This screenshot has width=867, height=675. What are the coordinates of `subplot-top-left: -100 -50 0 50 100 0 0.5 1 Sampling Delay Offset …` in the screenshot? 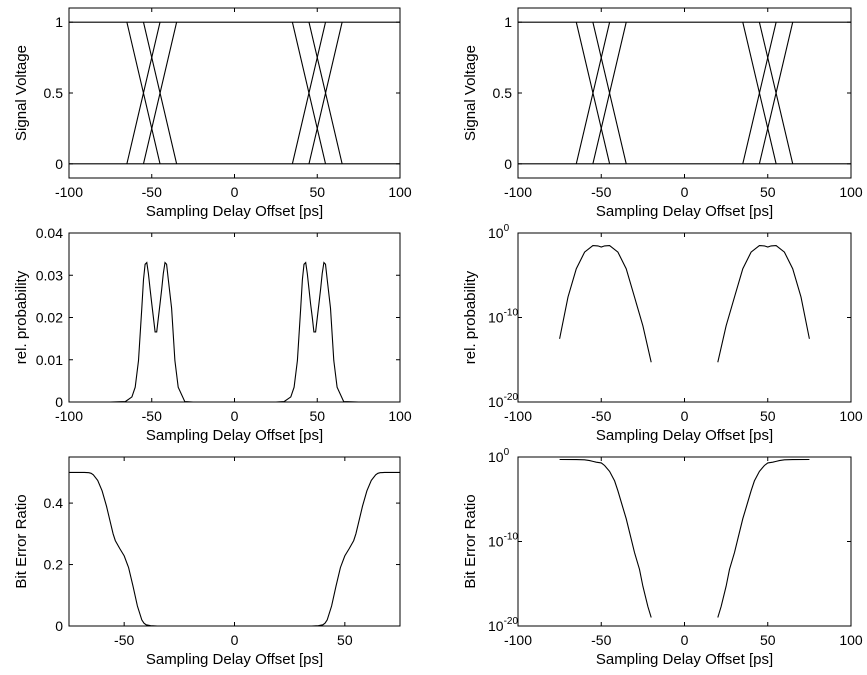 It's located at (212, 113).